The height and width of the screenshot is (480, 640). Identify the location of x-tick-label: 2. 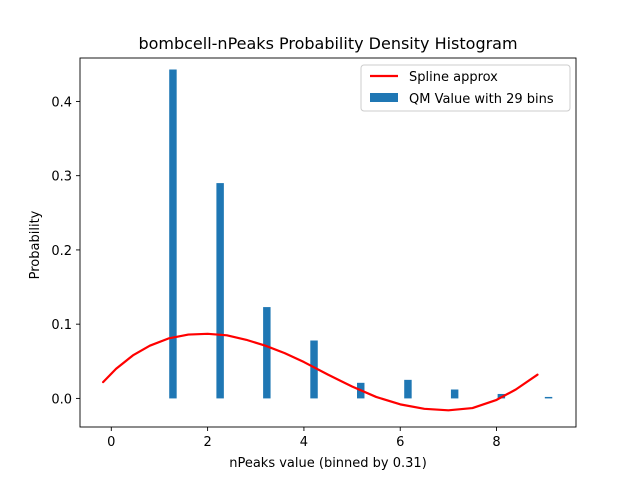
(207, 442).